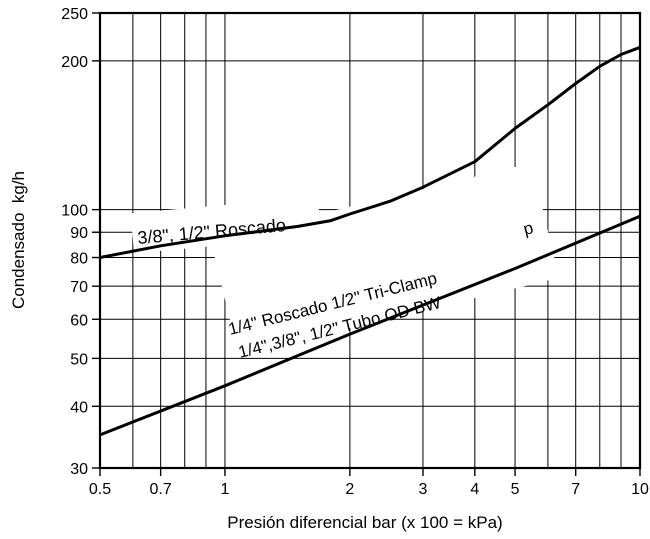  I want to click on y-tick-label: 50, so click(79, 359).